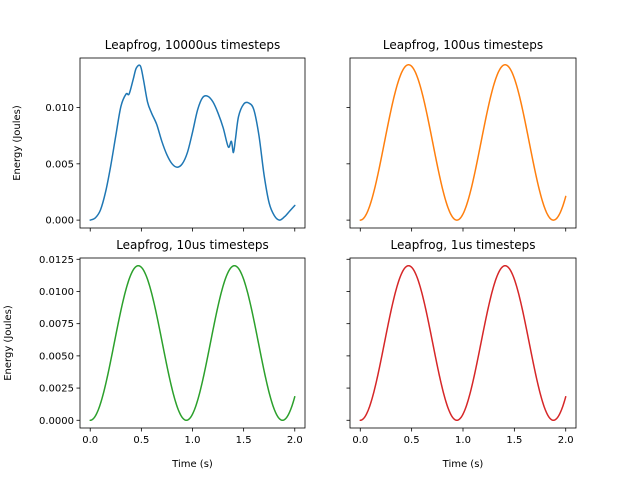  What do you see at coordinates (59, 221) in the screenshot?
I see `y-tick-label: 0.000` at bounding box center [59, 221].